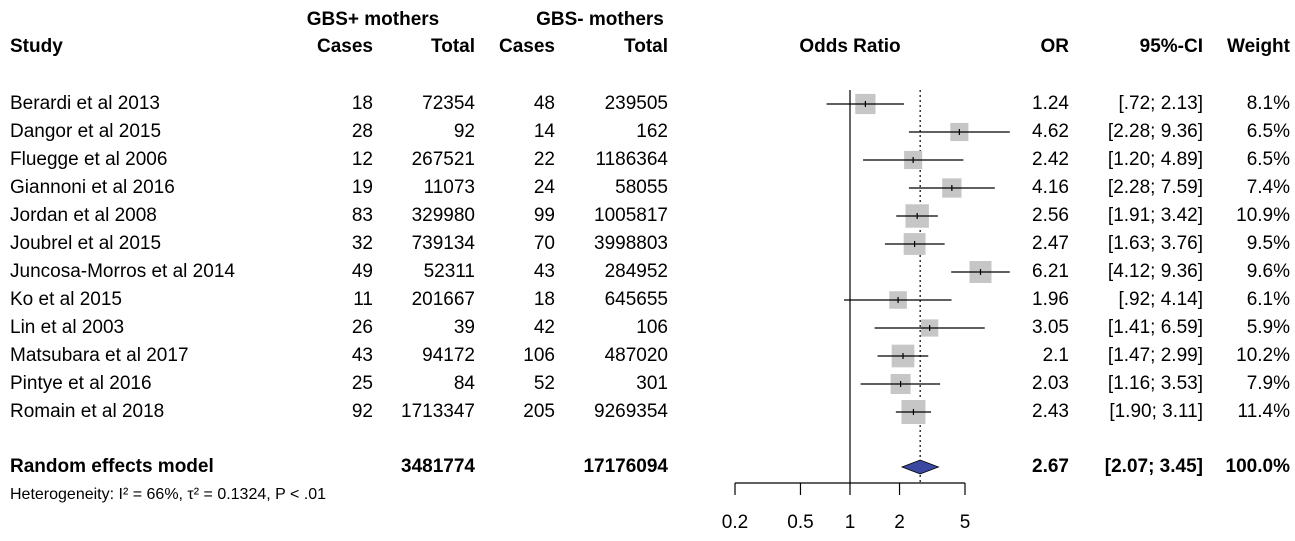 This screenshot has height=541, width=1295. I want to click on column-header: Odds Ratio, so click(849, 46).